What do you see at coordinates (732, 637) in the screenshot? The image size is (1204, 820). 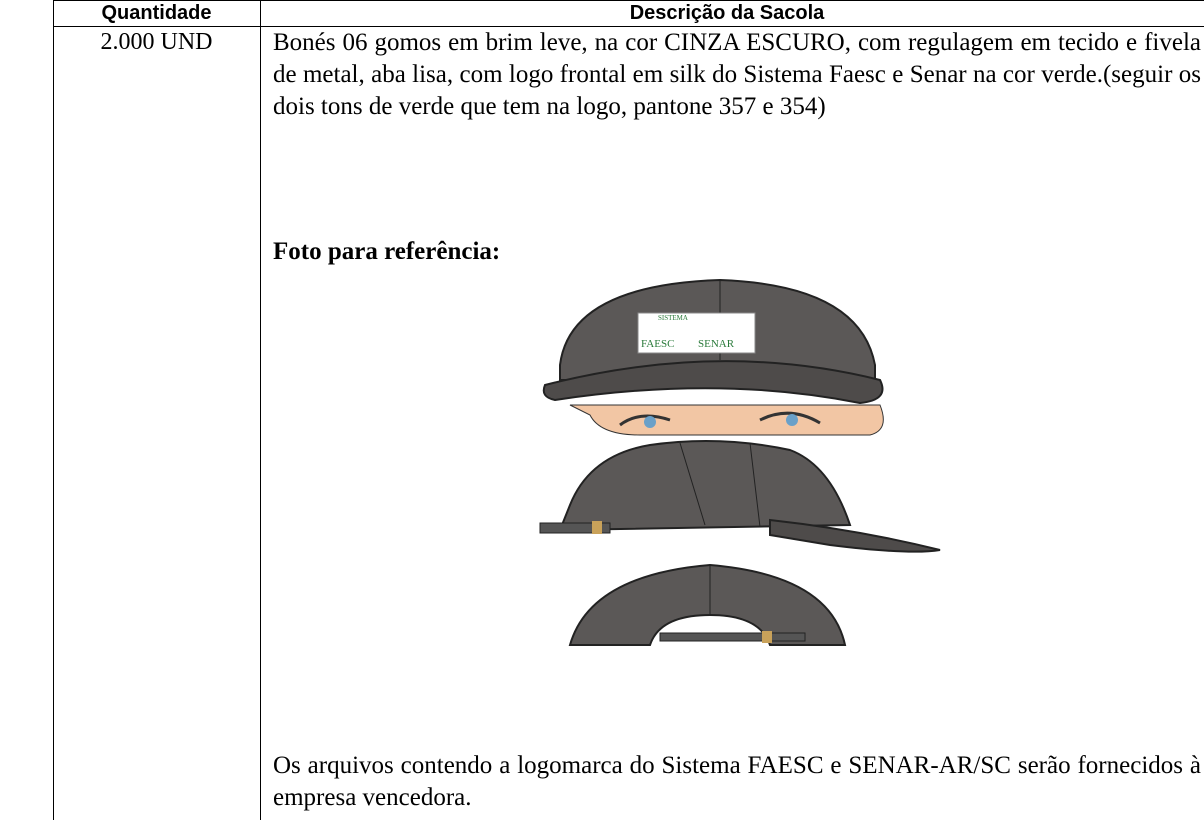 I see `back-strap` at bounding box center [732, 637].